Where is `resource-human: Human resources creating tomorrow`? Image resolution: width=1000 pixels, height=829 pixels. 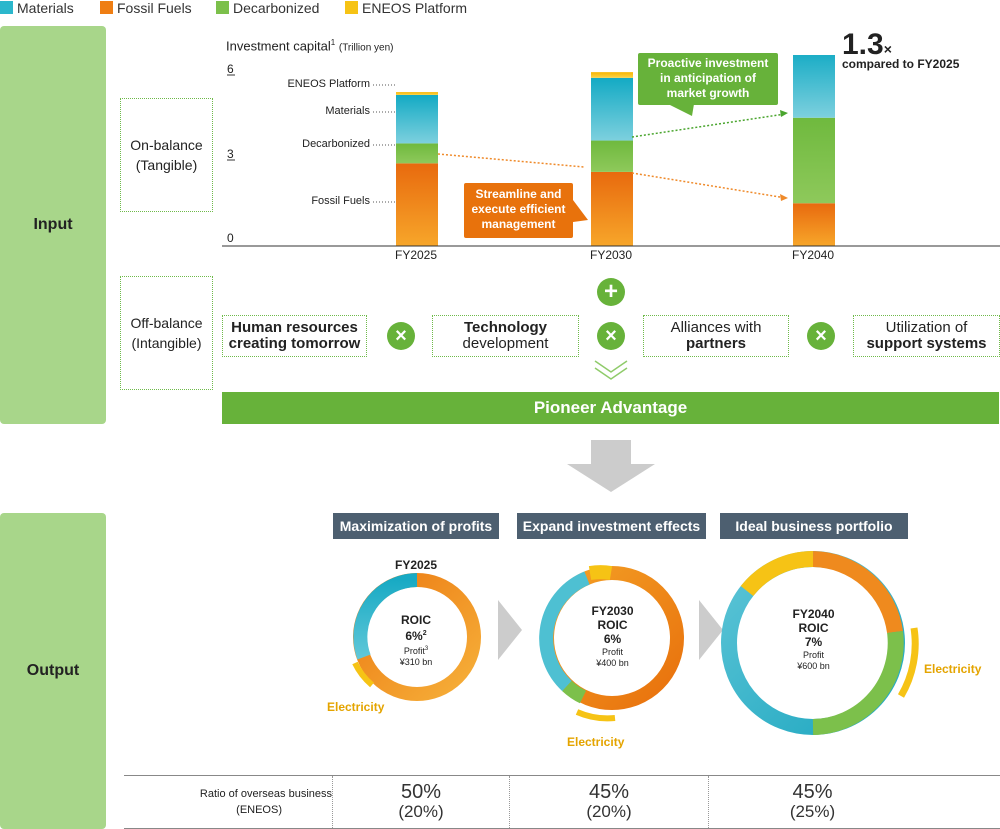 resource-human: Human resources creating tomorrow is located at coordinates (294, 336).